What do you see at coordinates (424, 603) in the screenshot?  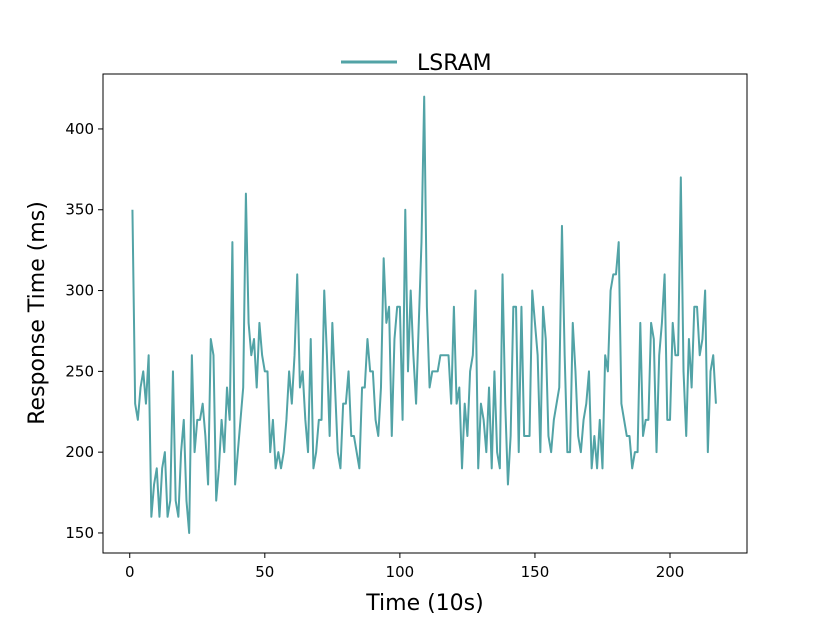 I see `x-axis-label: Time (10s)` at bounding box center [424, 603].